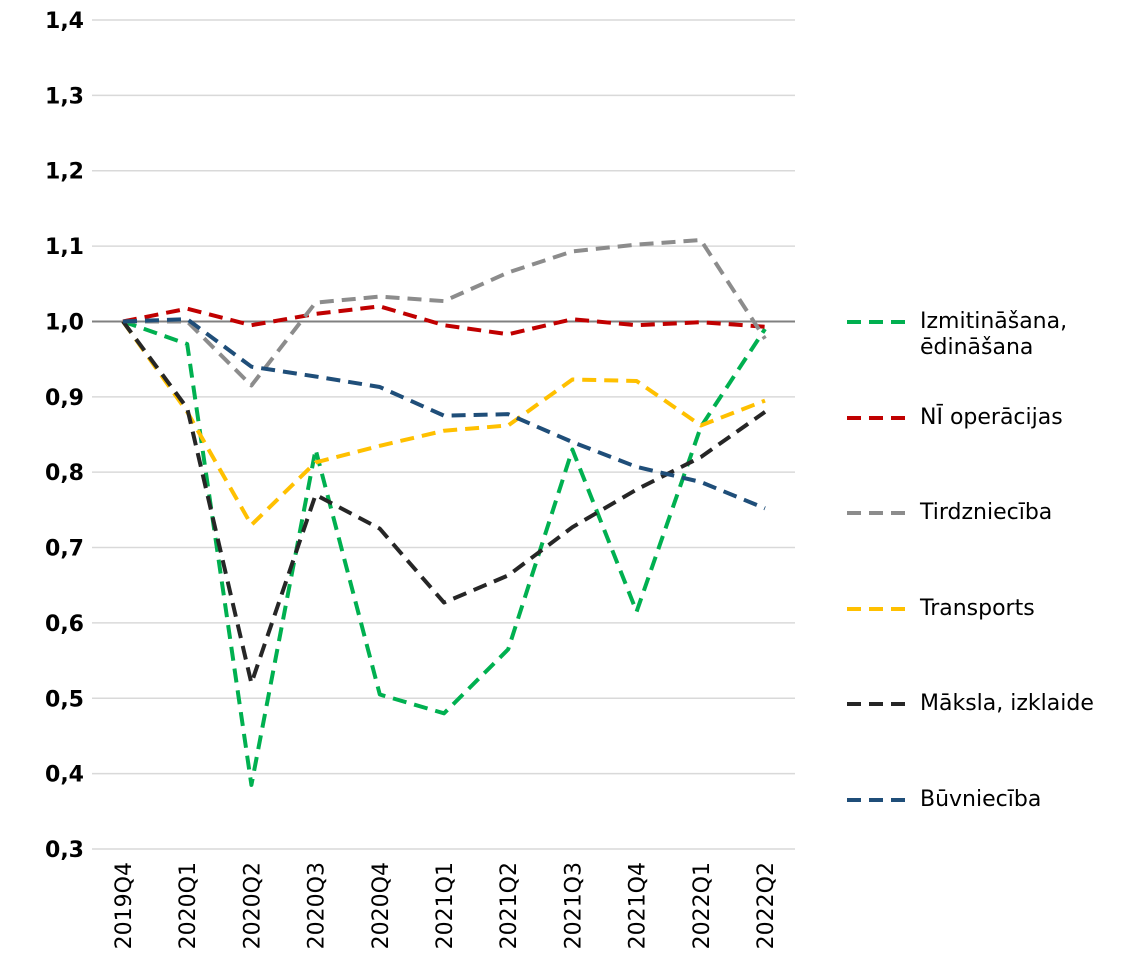 The image size is (1135, 978). What do you see at coordinates (64, 96) in the screenshot?
I see `y-tick-label: 1,3` at bounding box center [64, 96].